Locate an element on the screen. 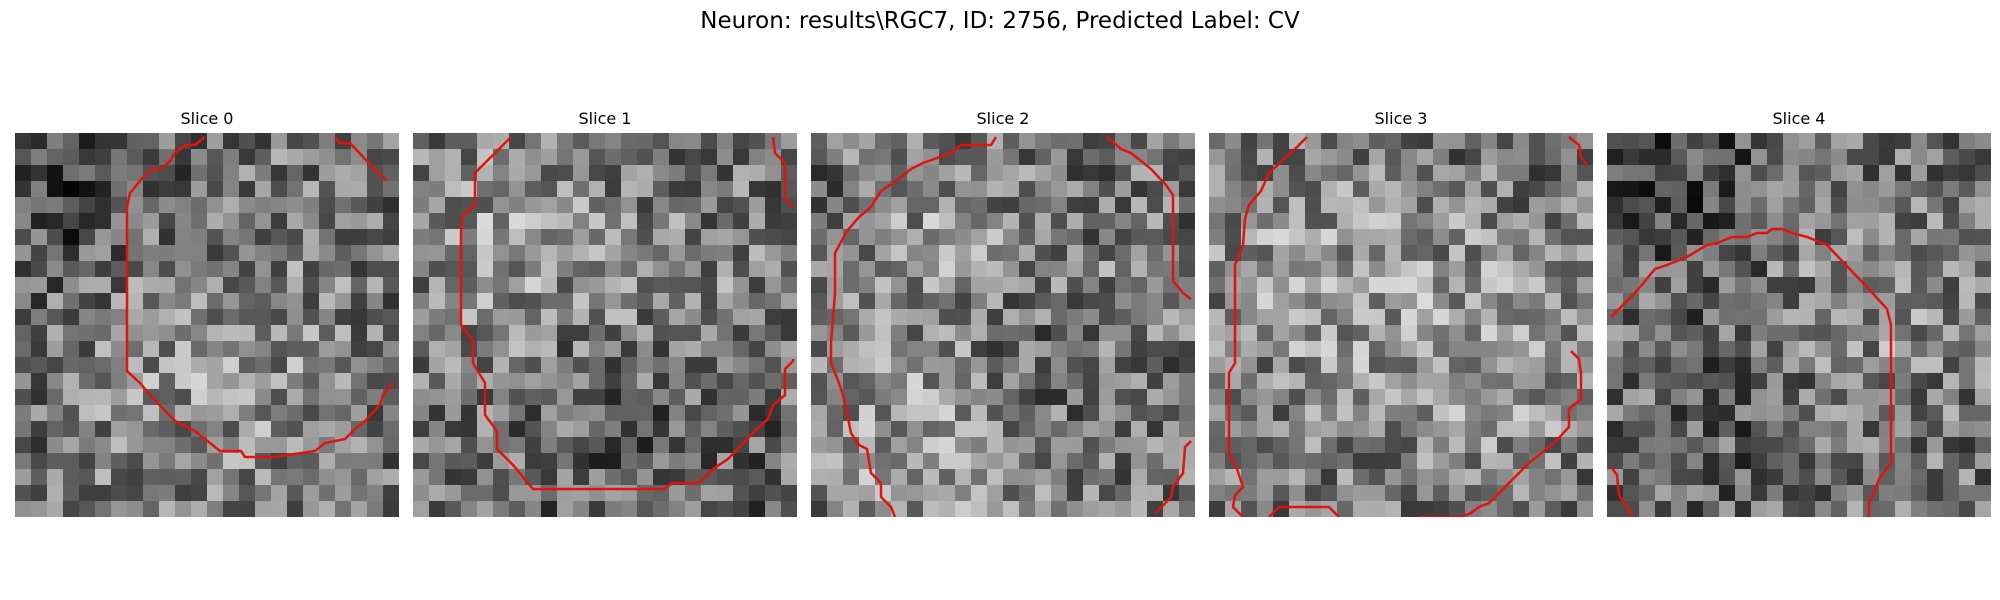 Image resolution: width=2000 pixels, height=600 pixels. contour-outline-3d is located at coordinates (1578, 151).